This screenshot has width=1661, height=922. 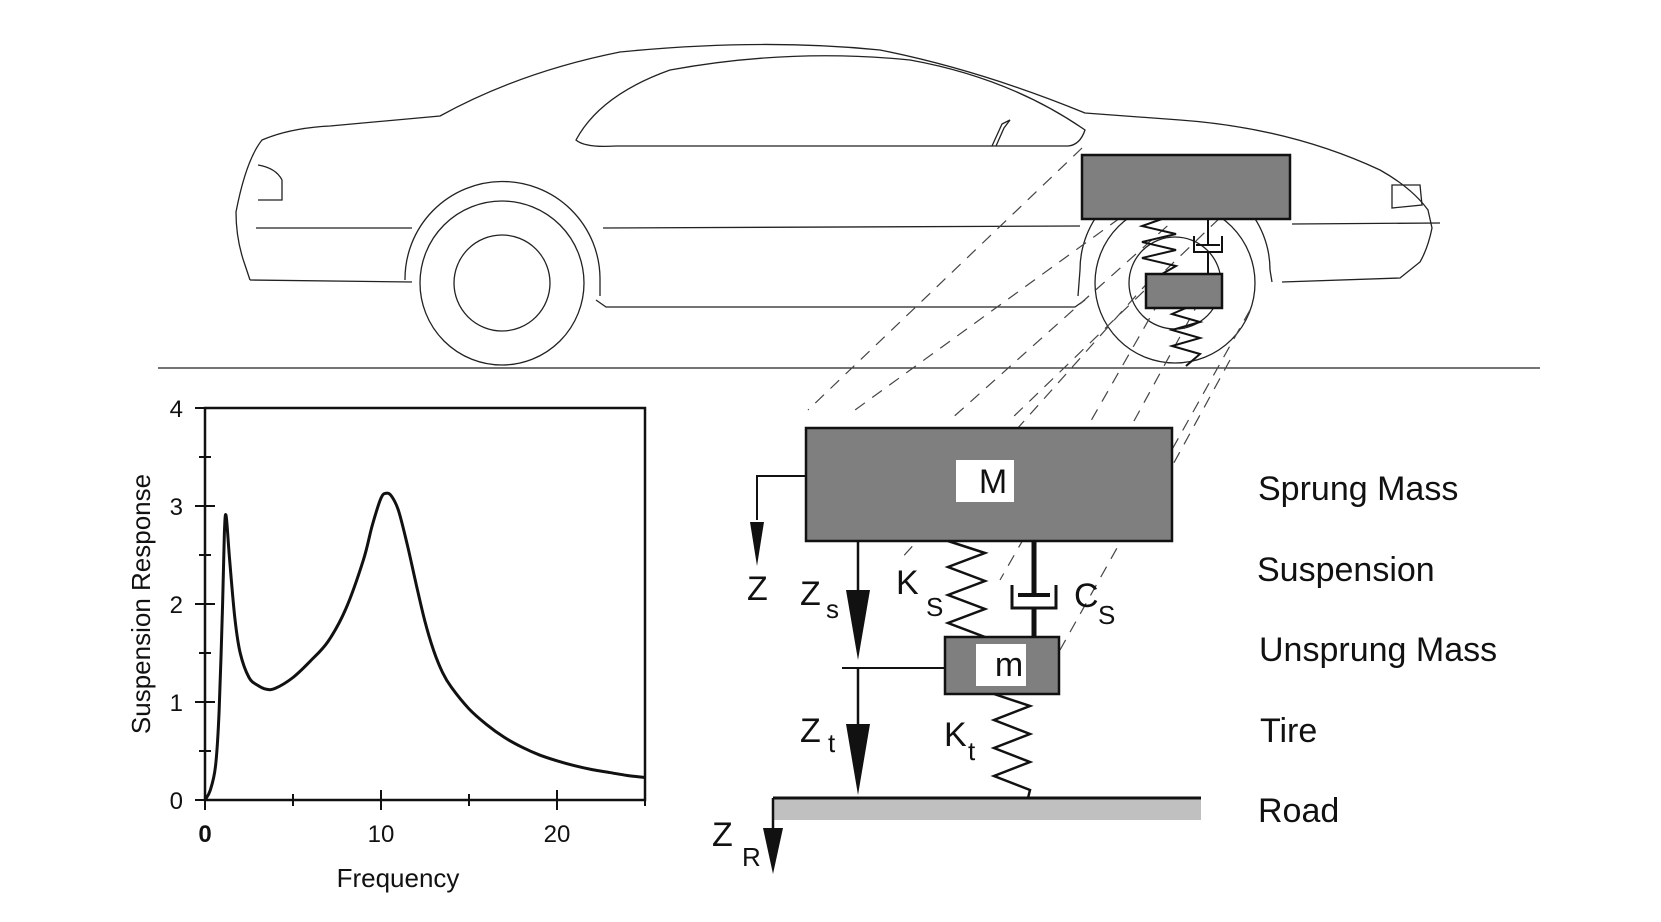 What do you see at coordinates (1086, 596) in the screenshot?
I see `svg-text: C` at bounding box center [1086, 596].